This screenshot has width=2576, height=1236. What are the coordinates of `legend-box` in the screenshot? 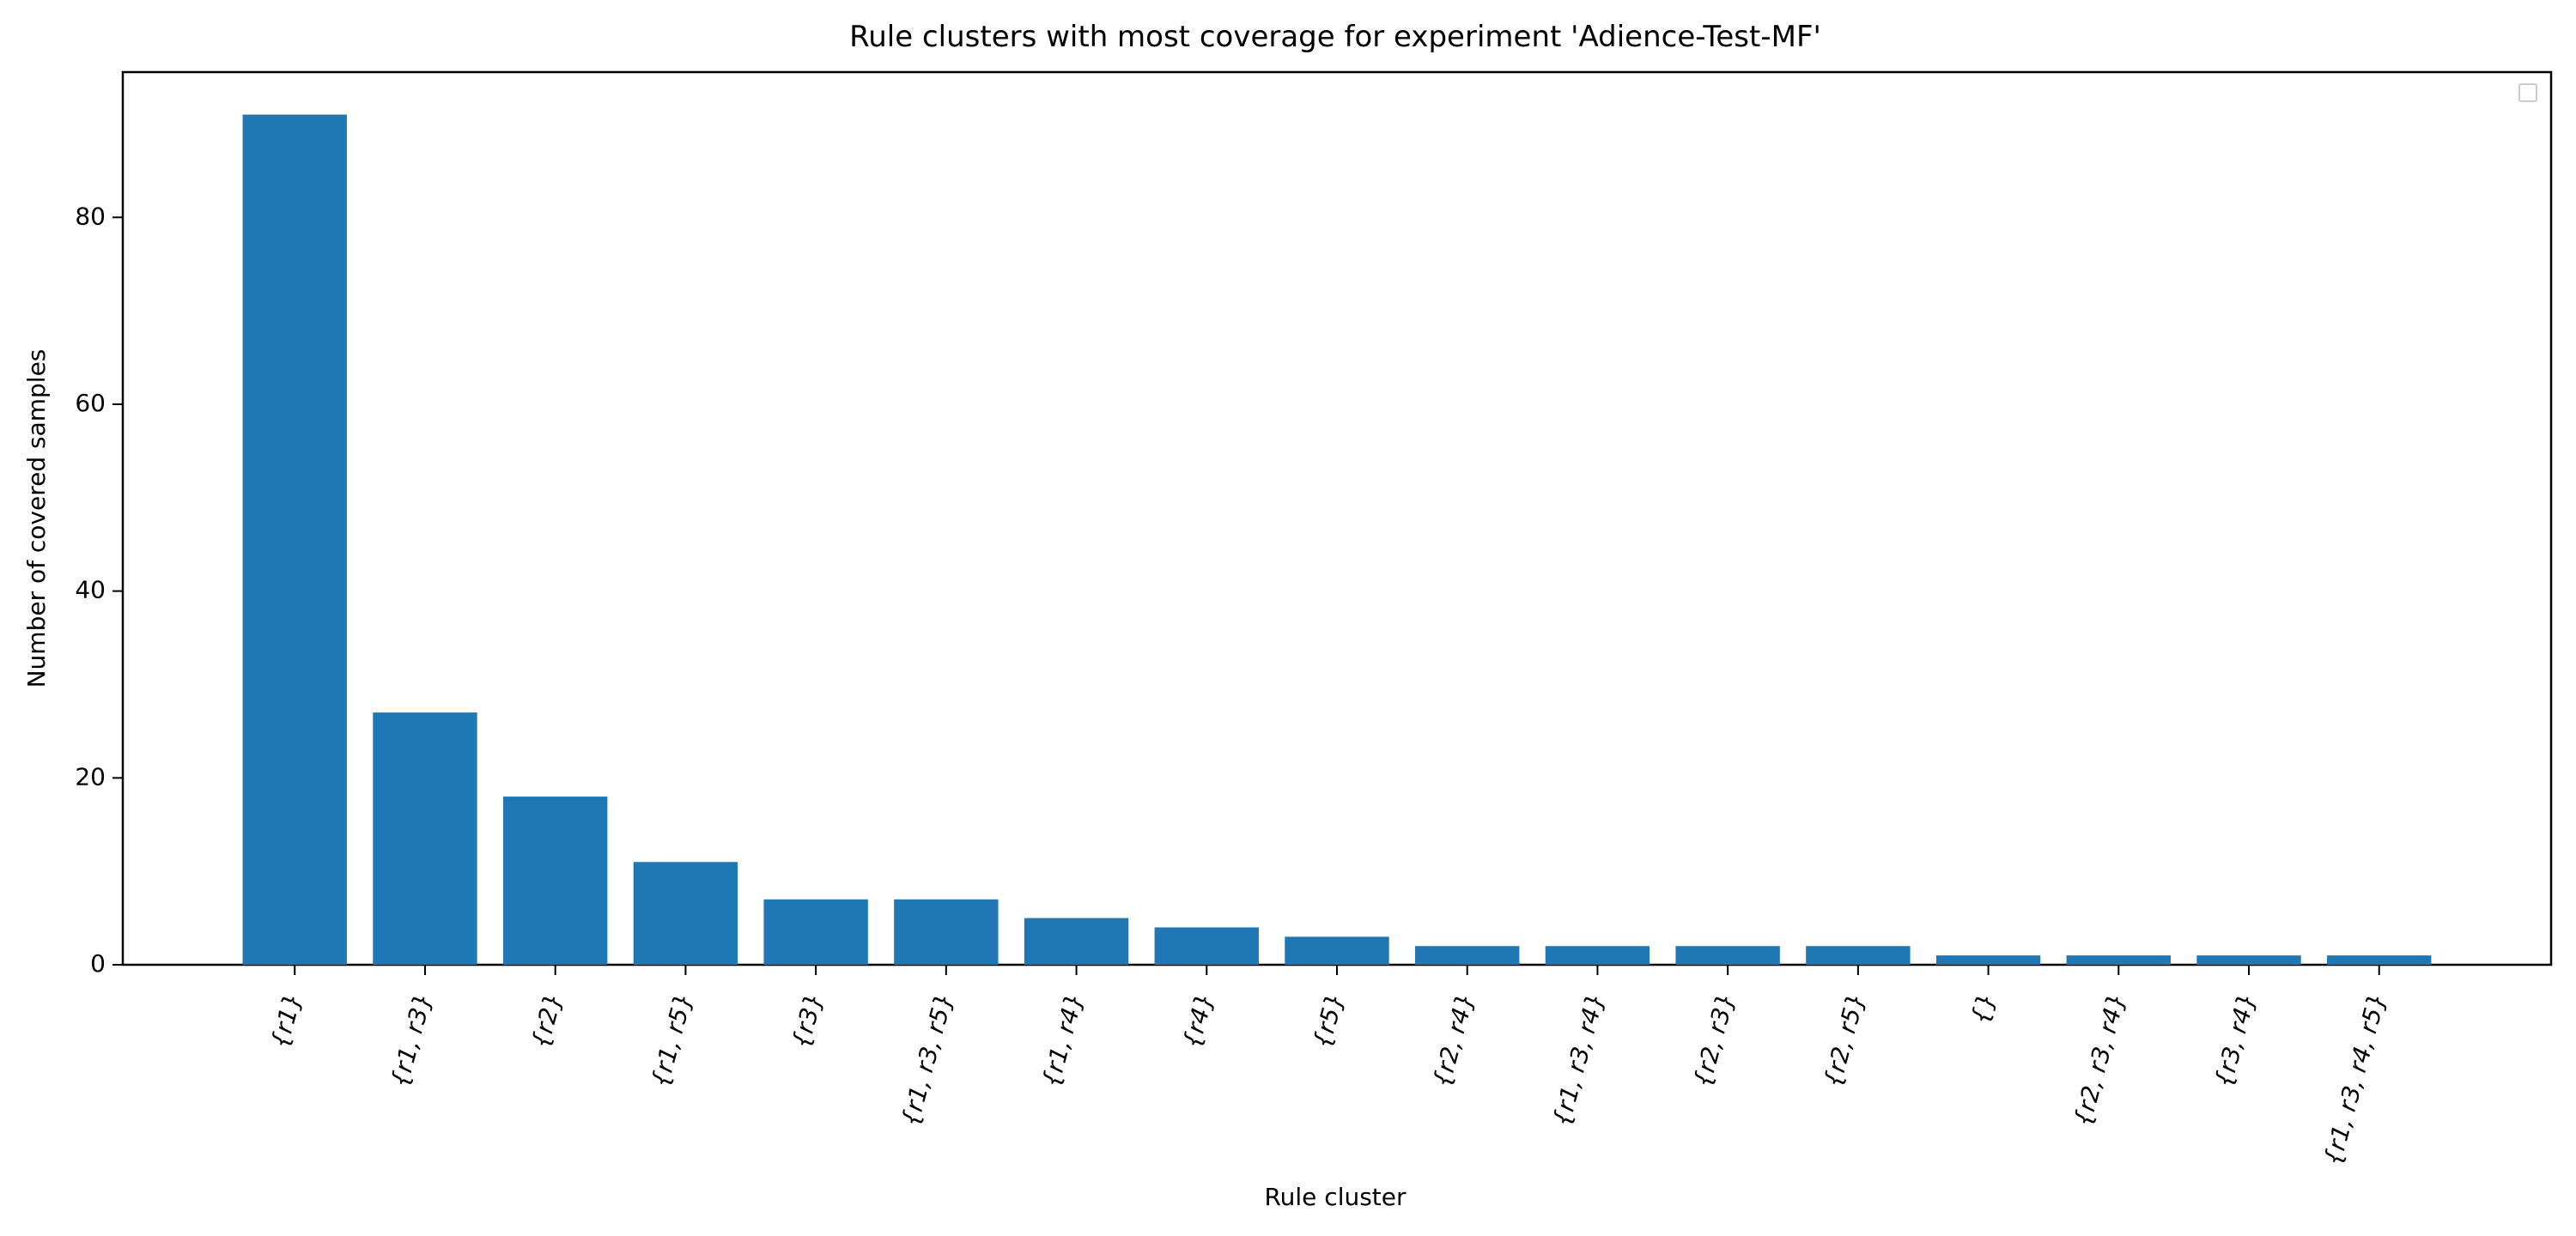 It's located at (2528, 92).